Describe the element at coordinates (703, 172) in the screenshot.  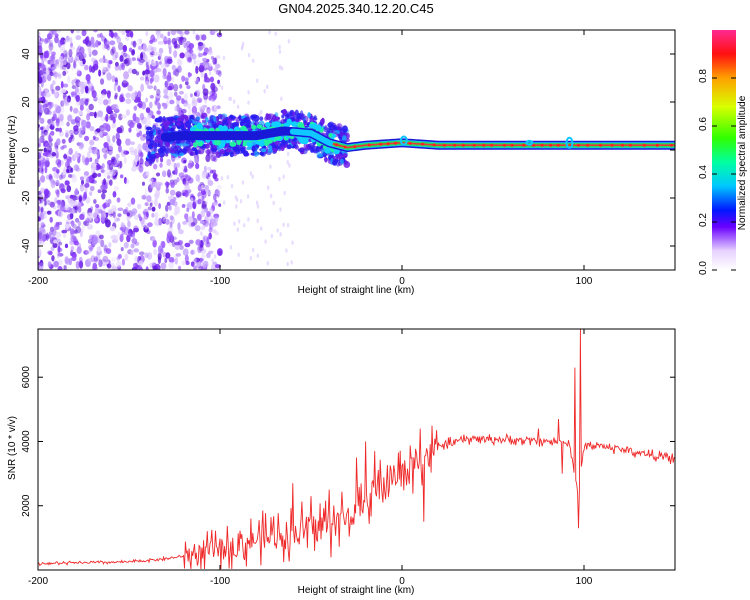
I see `colorbar-tick-label: 0.4` at that location.